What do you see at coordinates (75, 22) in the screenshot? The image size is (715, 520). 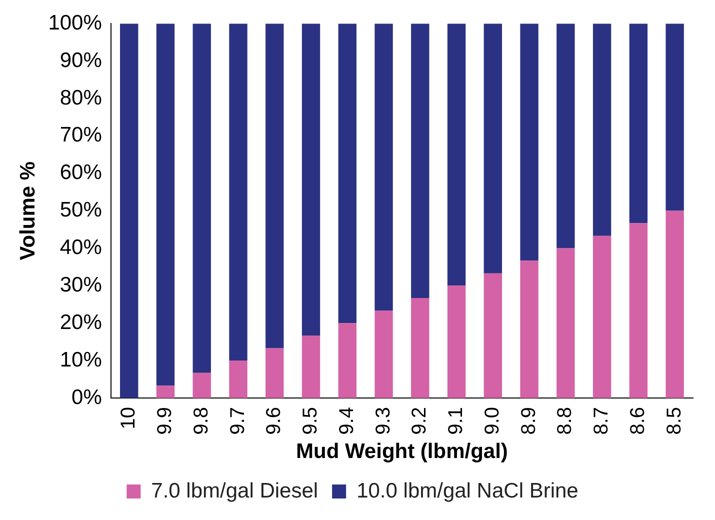 I see `y-tick-label: 100%` at bounding box center [75, 22].